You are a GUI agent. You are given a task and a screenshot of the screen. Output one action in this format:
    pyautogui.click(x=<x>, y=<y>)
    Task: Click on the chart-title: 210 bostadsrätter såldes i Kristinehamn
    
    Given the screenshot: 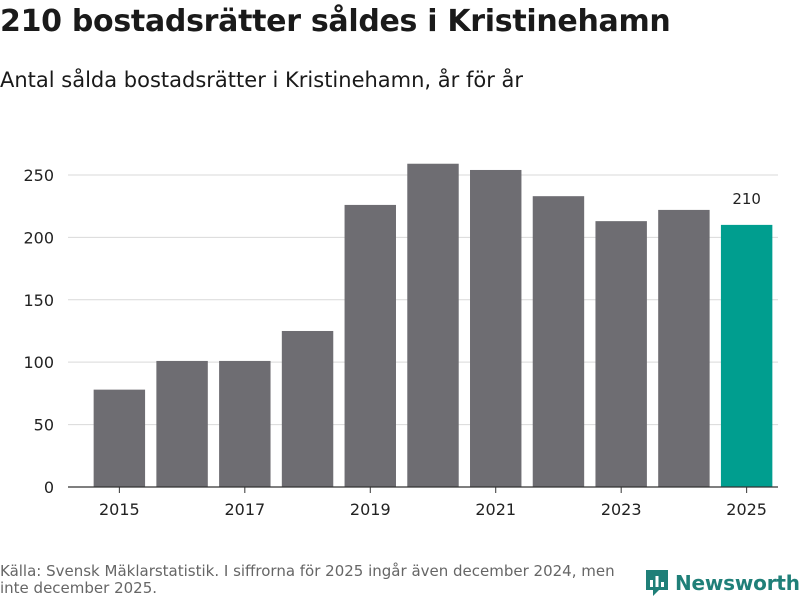 What is the action you would take?
    pyautogui.click(x=335, y=21)
    